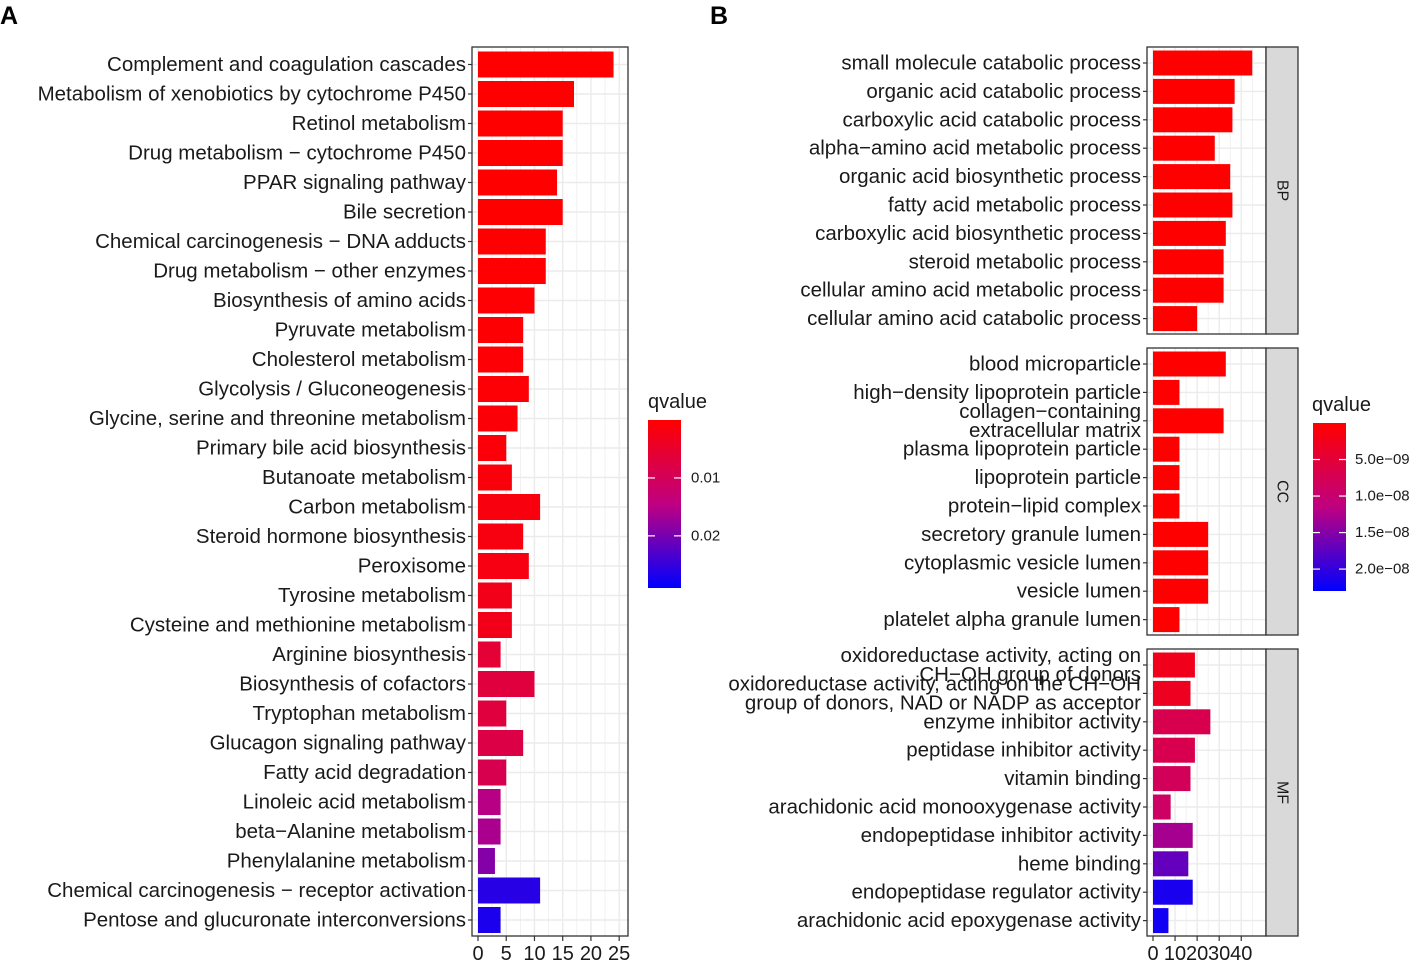  Describe the element at coordinates (412, 566) in the screenshot. I see `category-label-peroxisome: Peroxisome` at that location.